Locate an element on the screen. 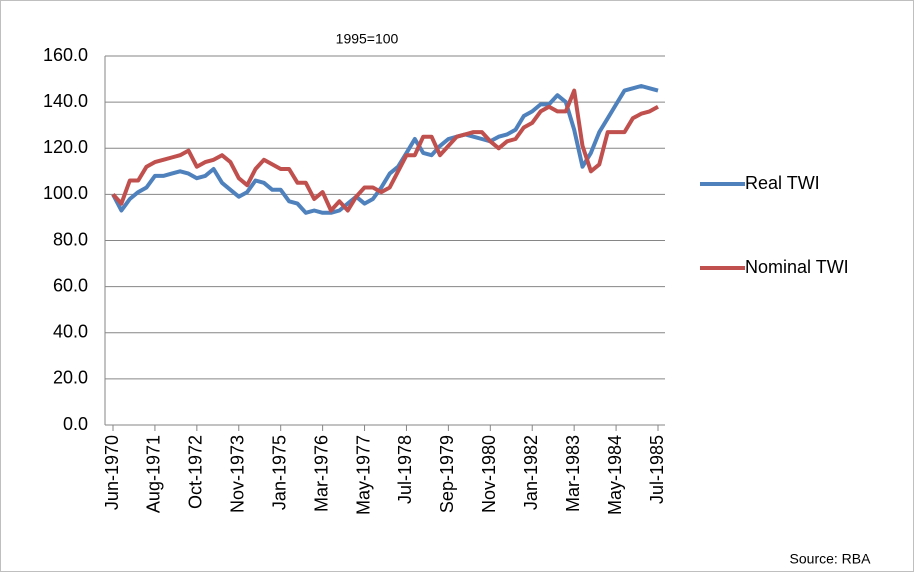 The height and width of the screenshot is (572, 914). series-line is located at coordinates (385, 150).